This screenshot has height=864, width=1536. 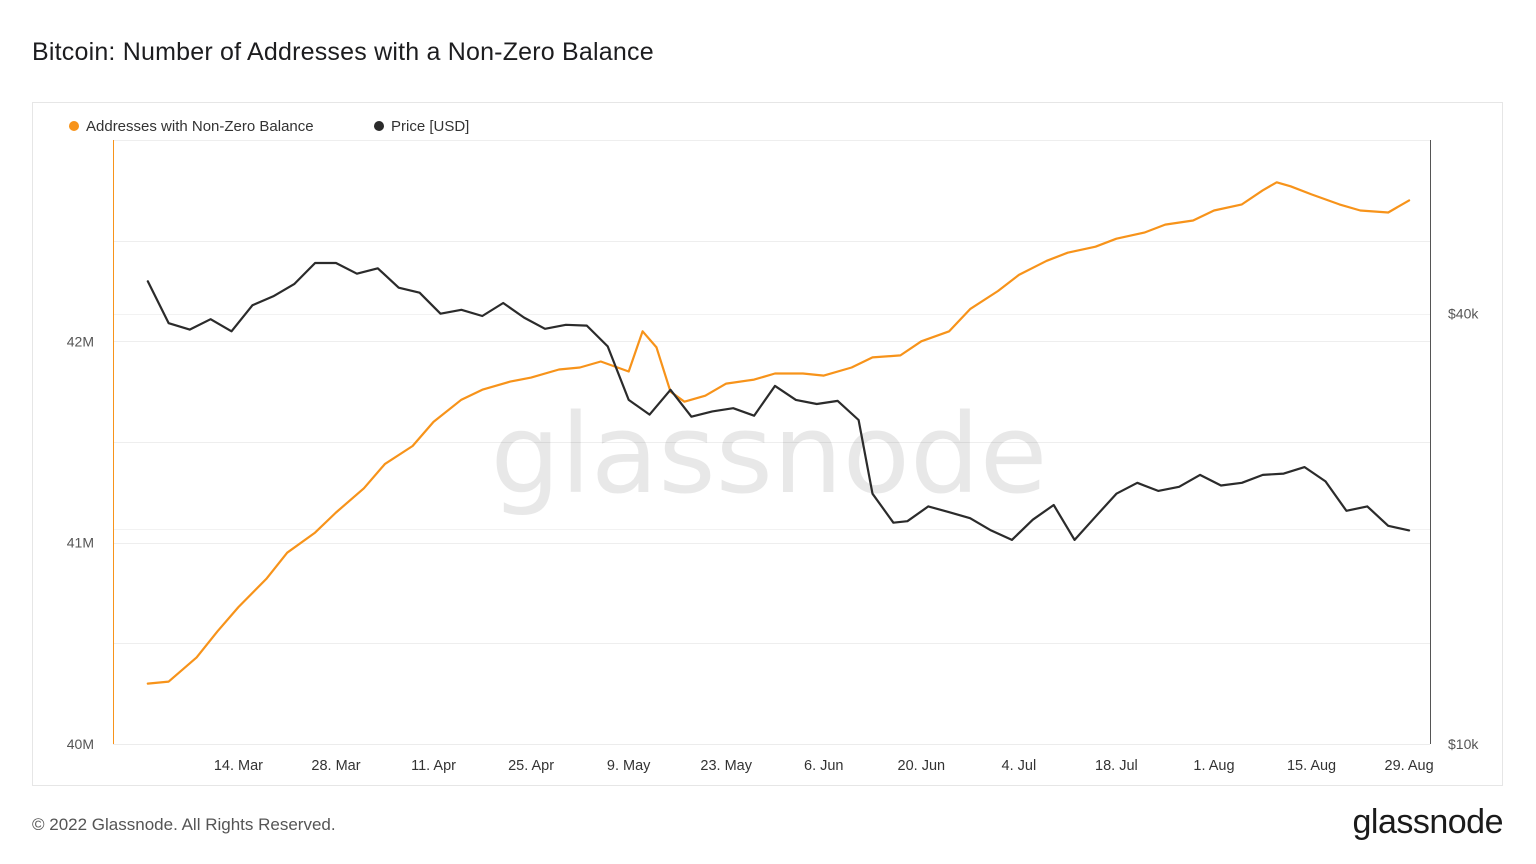 What do you see at coordinates (1427, 822) in the screenshot?
I see `glassnode-logo: glassnode` at bounding box center [1427, 822].